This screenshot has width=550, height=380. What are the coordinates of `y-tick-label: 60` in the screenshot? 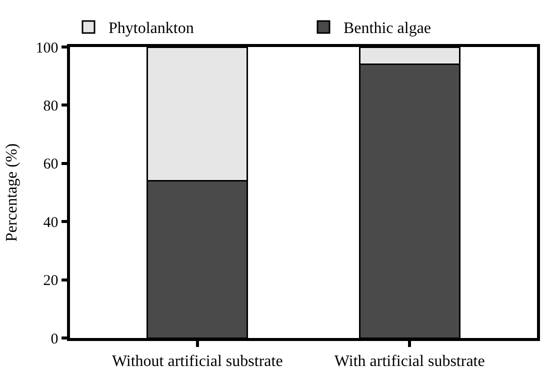 It's located at (50, 164).